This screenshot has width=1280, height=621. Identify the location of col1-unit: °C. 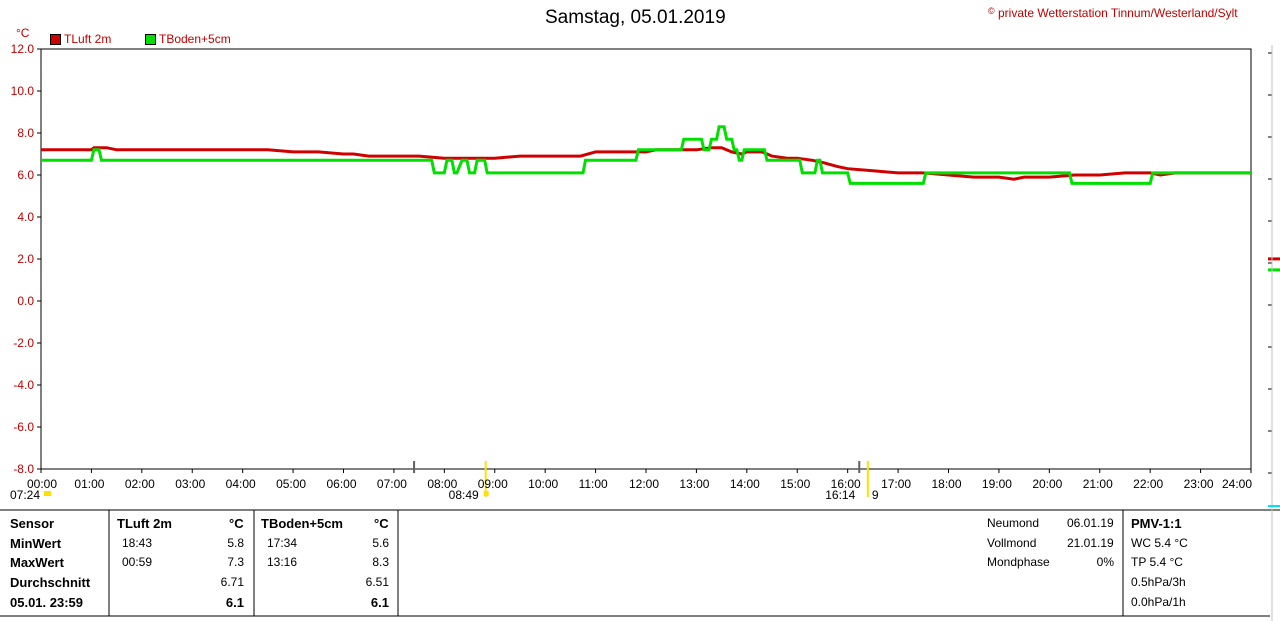
(236, 523).